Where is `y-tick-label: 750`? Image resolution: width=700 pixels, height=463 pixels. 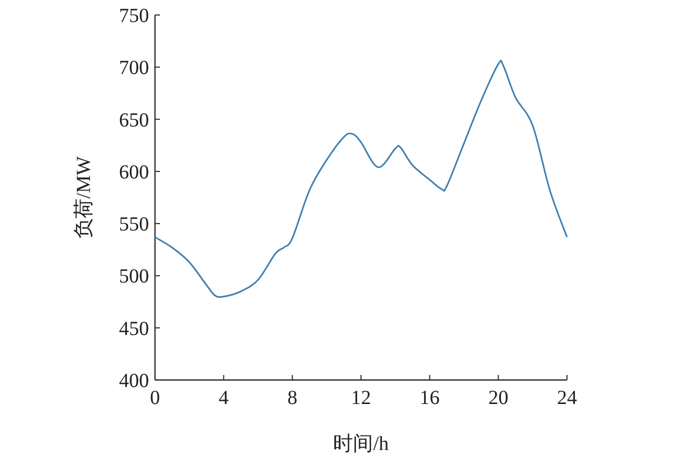
y-tick-label: 750 is located at coordinates (134, 16).